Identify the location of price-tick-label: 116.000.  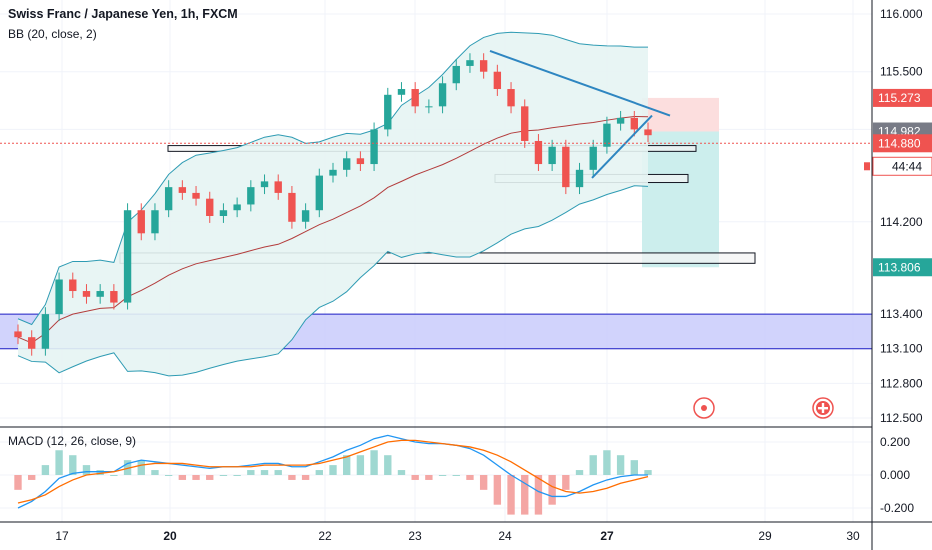
(901, 14).